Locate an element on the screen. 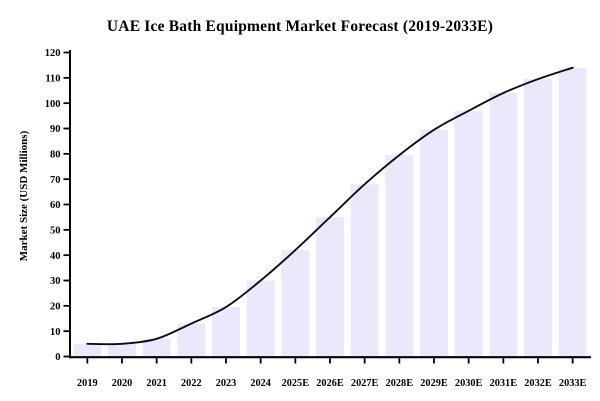 The image size is (600, 401). x-tick-label: 2029E is located at coordinates (434, 383).